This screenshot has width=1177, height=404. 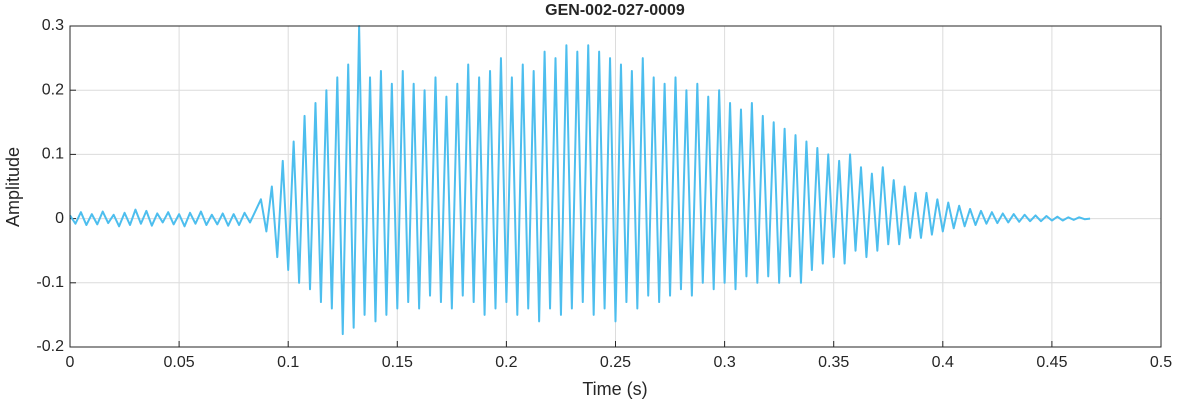 I want to click on x-tick-label: 0.35, so click(x=833, y=362).